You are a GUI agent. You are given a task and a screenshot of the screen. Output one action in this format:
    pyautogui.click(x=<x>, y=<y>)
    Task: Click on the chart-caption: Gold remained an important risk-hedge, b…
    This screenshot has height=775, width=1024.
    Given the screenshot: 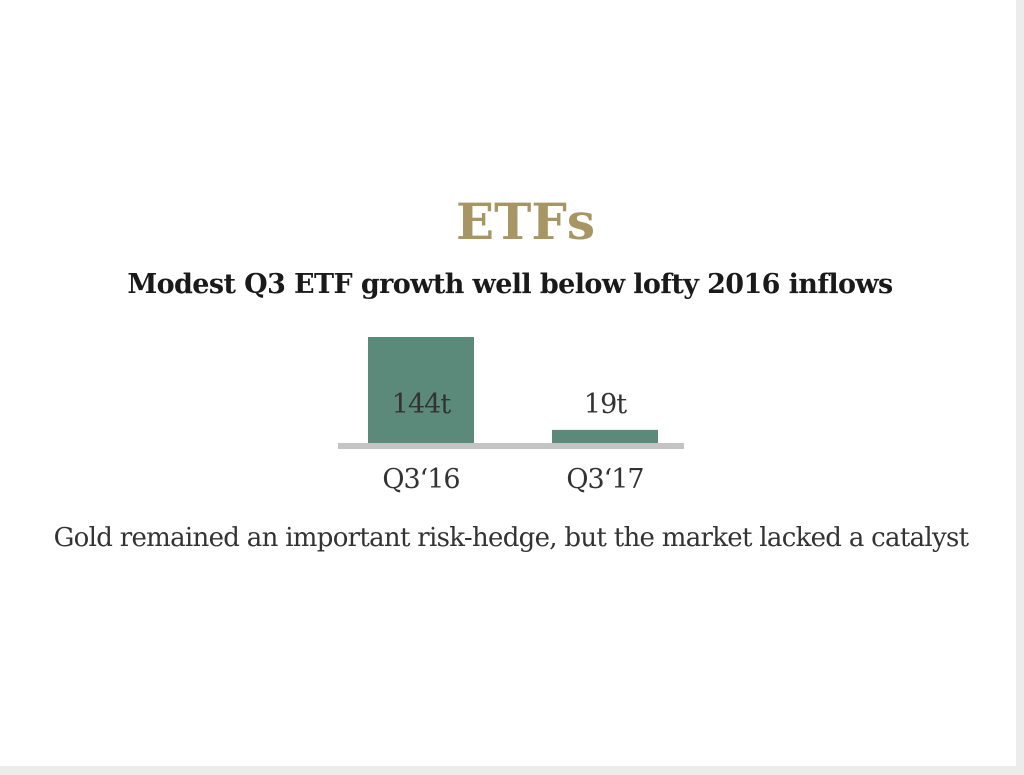 What is the action you would take?
    pyautogui.click(x=511, y=538)
    